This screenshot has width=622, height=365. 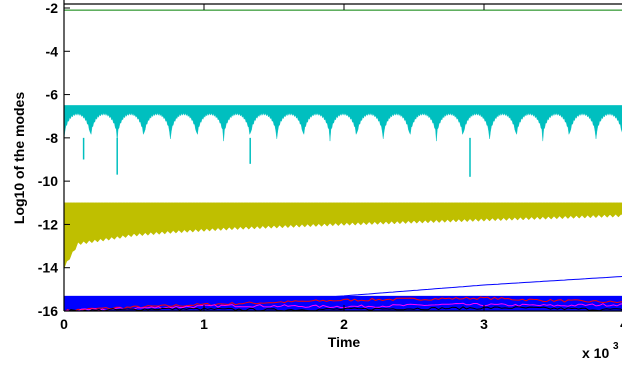 I want to click on y-tick-label-3: -10, so click(x=48, y=181).